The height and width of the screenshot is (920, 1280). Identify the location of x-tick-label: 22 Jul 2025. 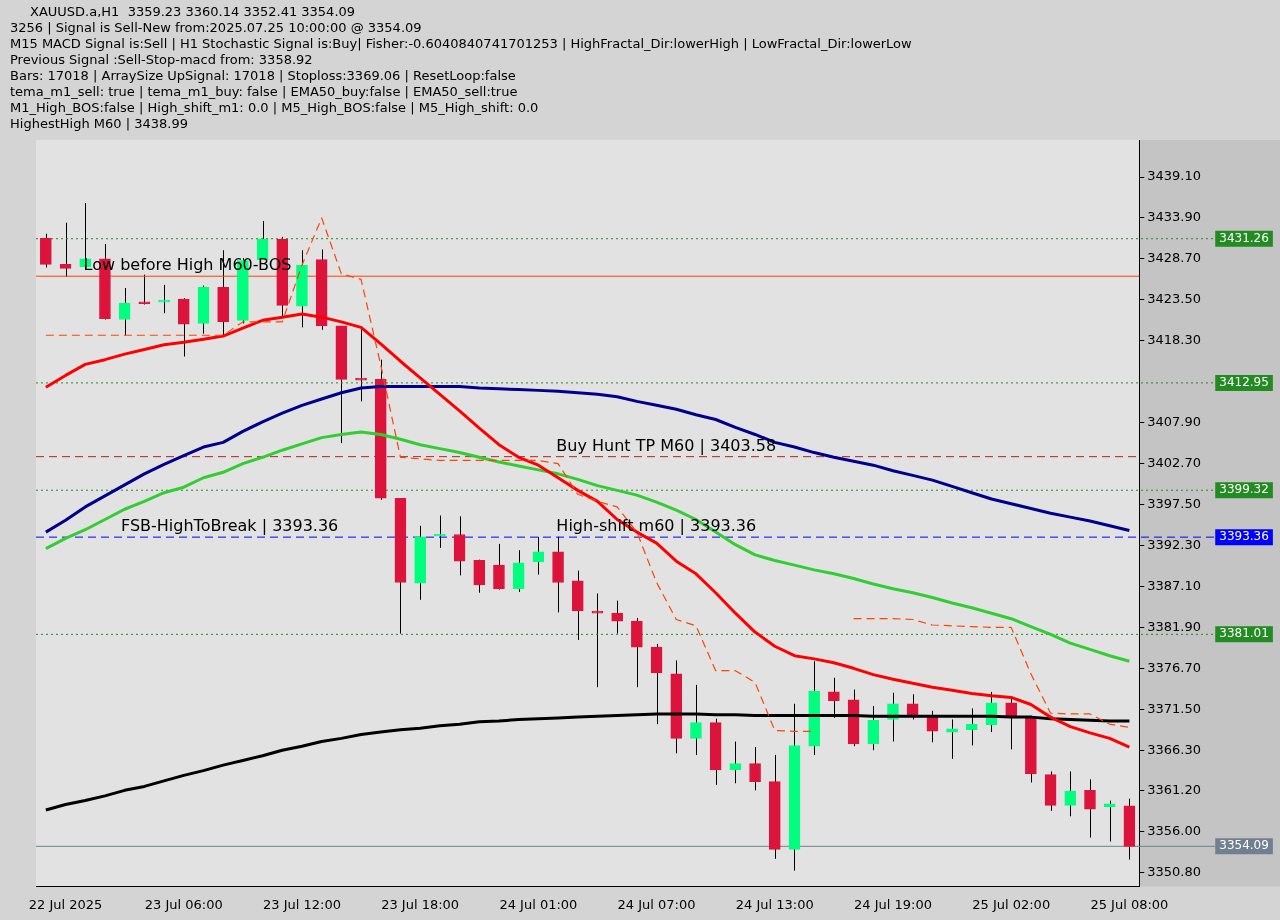
(65, 904).